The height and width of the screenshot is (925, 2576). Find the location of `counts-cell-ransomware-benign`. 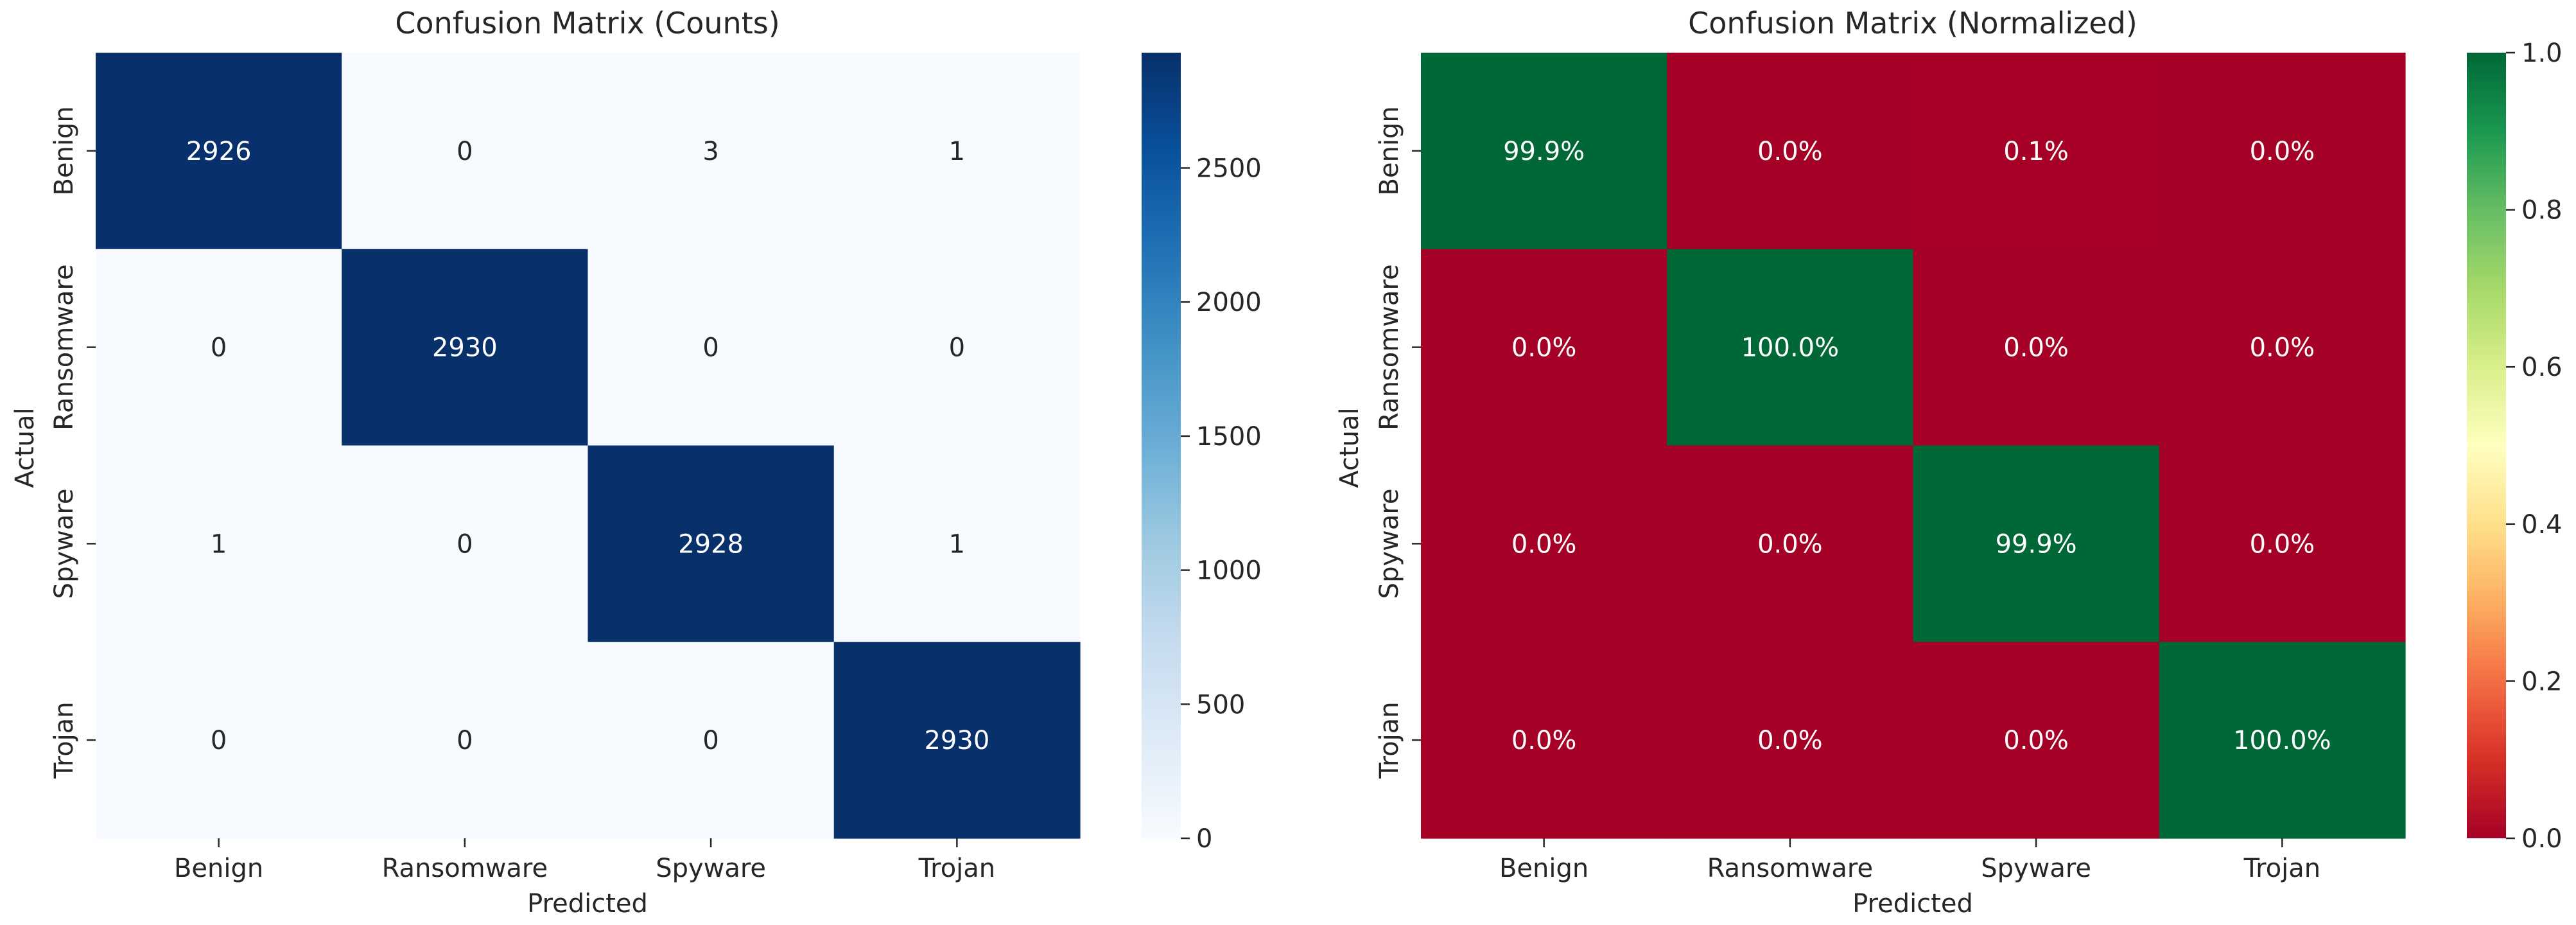

counts-cell-ransomware-benign is located at coordinates (219, 348).